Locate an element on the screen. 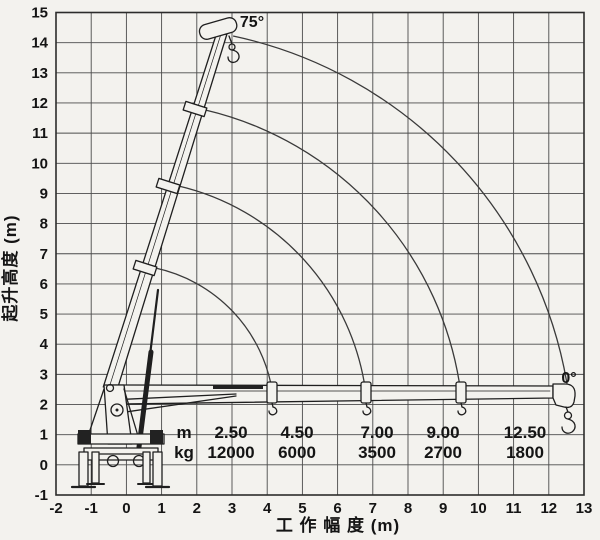 The width and height of the screenshot is (600, 540). outrigger-left-inner is located at coordinates (95, 467).